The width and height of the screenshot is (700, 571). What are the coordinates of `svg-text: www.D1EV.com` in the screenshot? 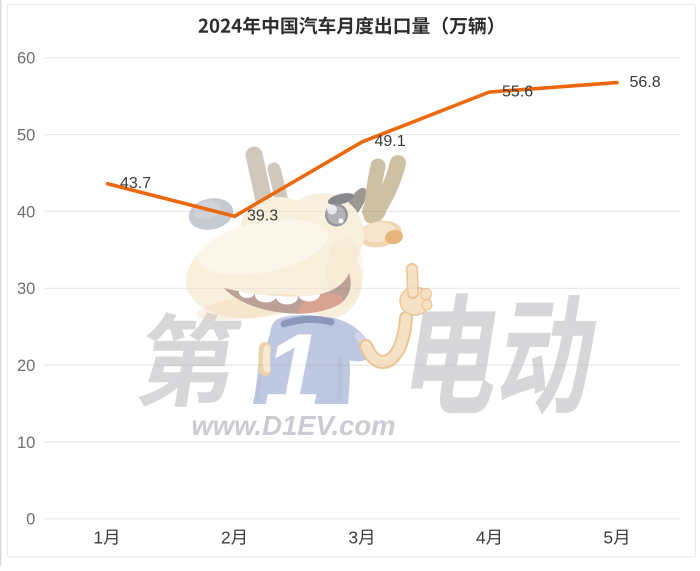 It's located at (293, 425).